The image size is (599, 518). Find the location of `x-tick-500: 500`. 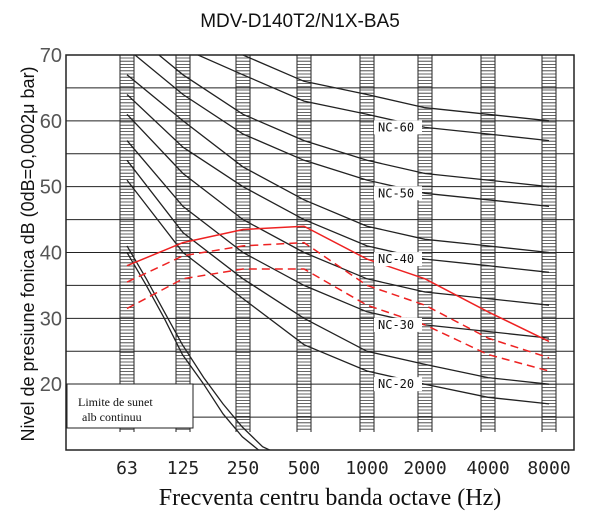

x-tick-500: 500 is located at coordinates (304, 468).